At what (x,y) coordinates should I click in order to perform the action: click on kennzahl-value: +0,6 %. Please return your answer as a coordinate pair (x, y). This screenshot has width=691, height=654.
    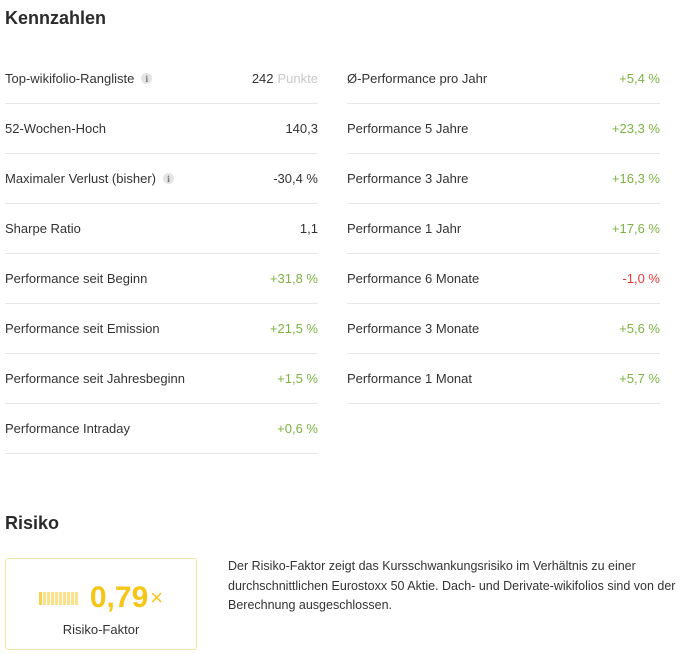
    Looking at the image, I should click on (297, 428).